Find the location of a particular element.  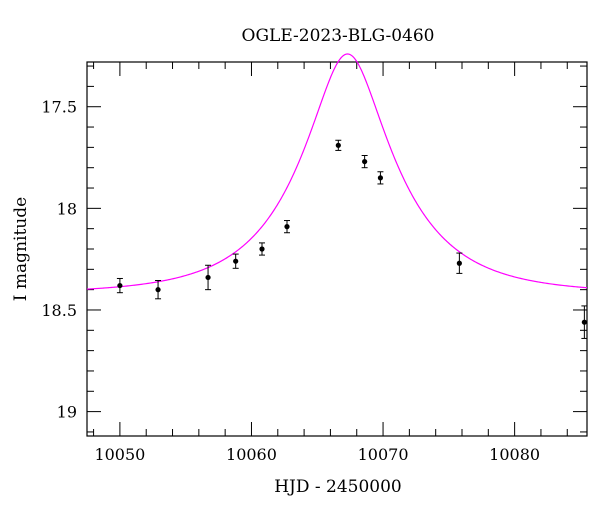

x-axis-label: HJD - 2450000 is located at coordinates (338, 487).